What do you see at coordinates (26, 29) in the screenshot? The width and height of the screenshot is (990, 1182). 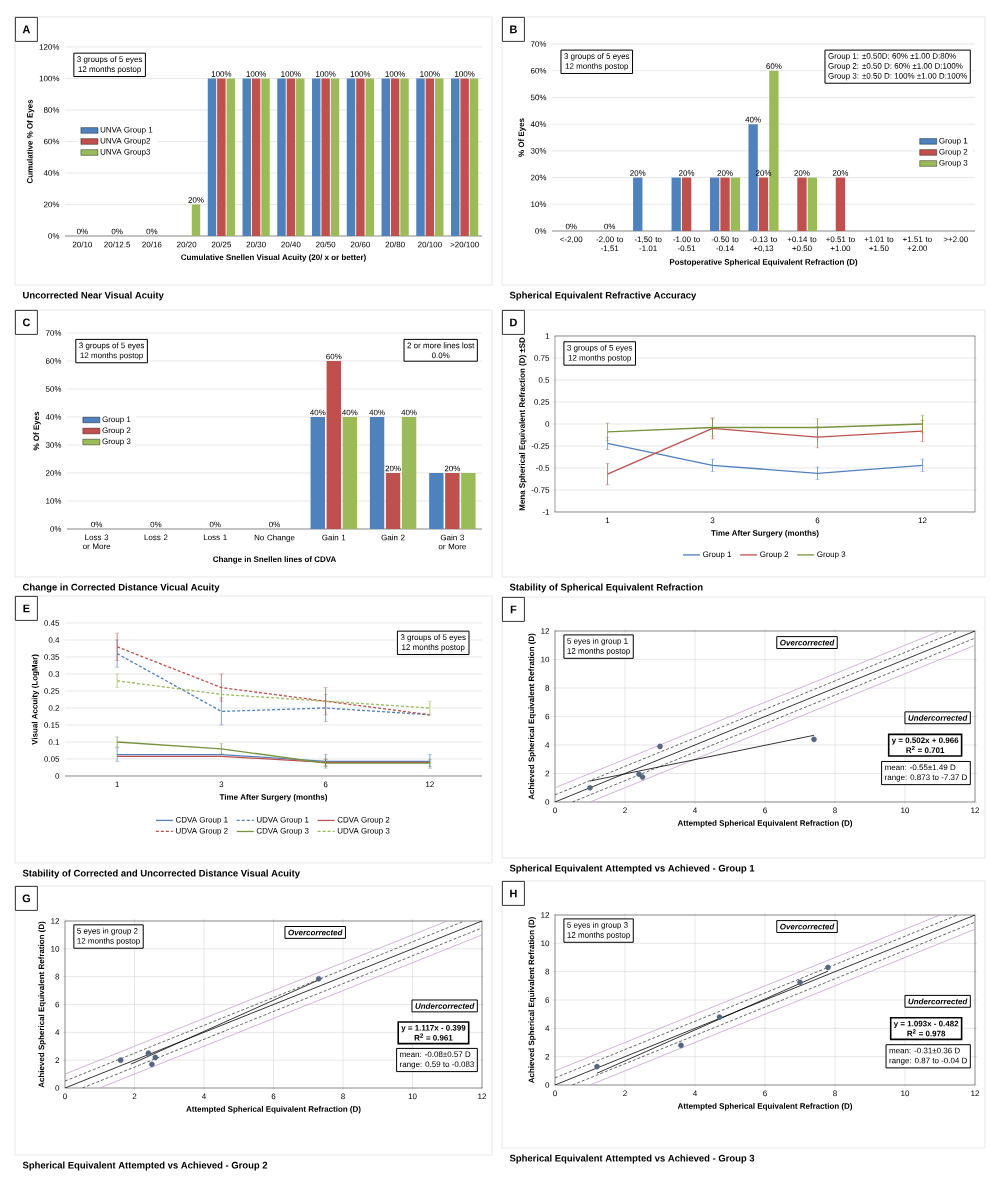 I see `text: A` at bounding box center [26, 29].